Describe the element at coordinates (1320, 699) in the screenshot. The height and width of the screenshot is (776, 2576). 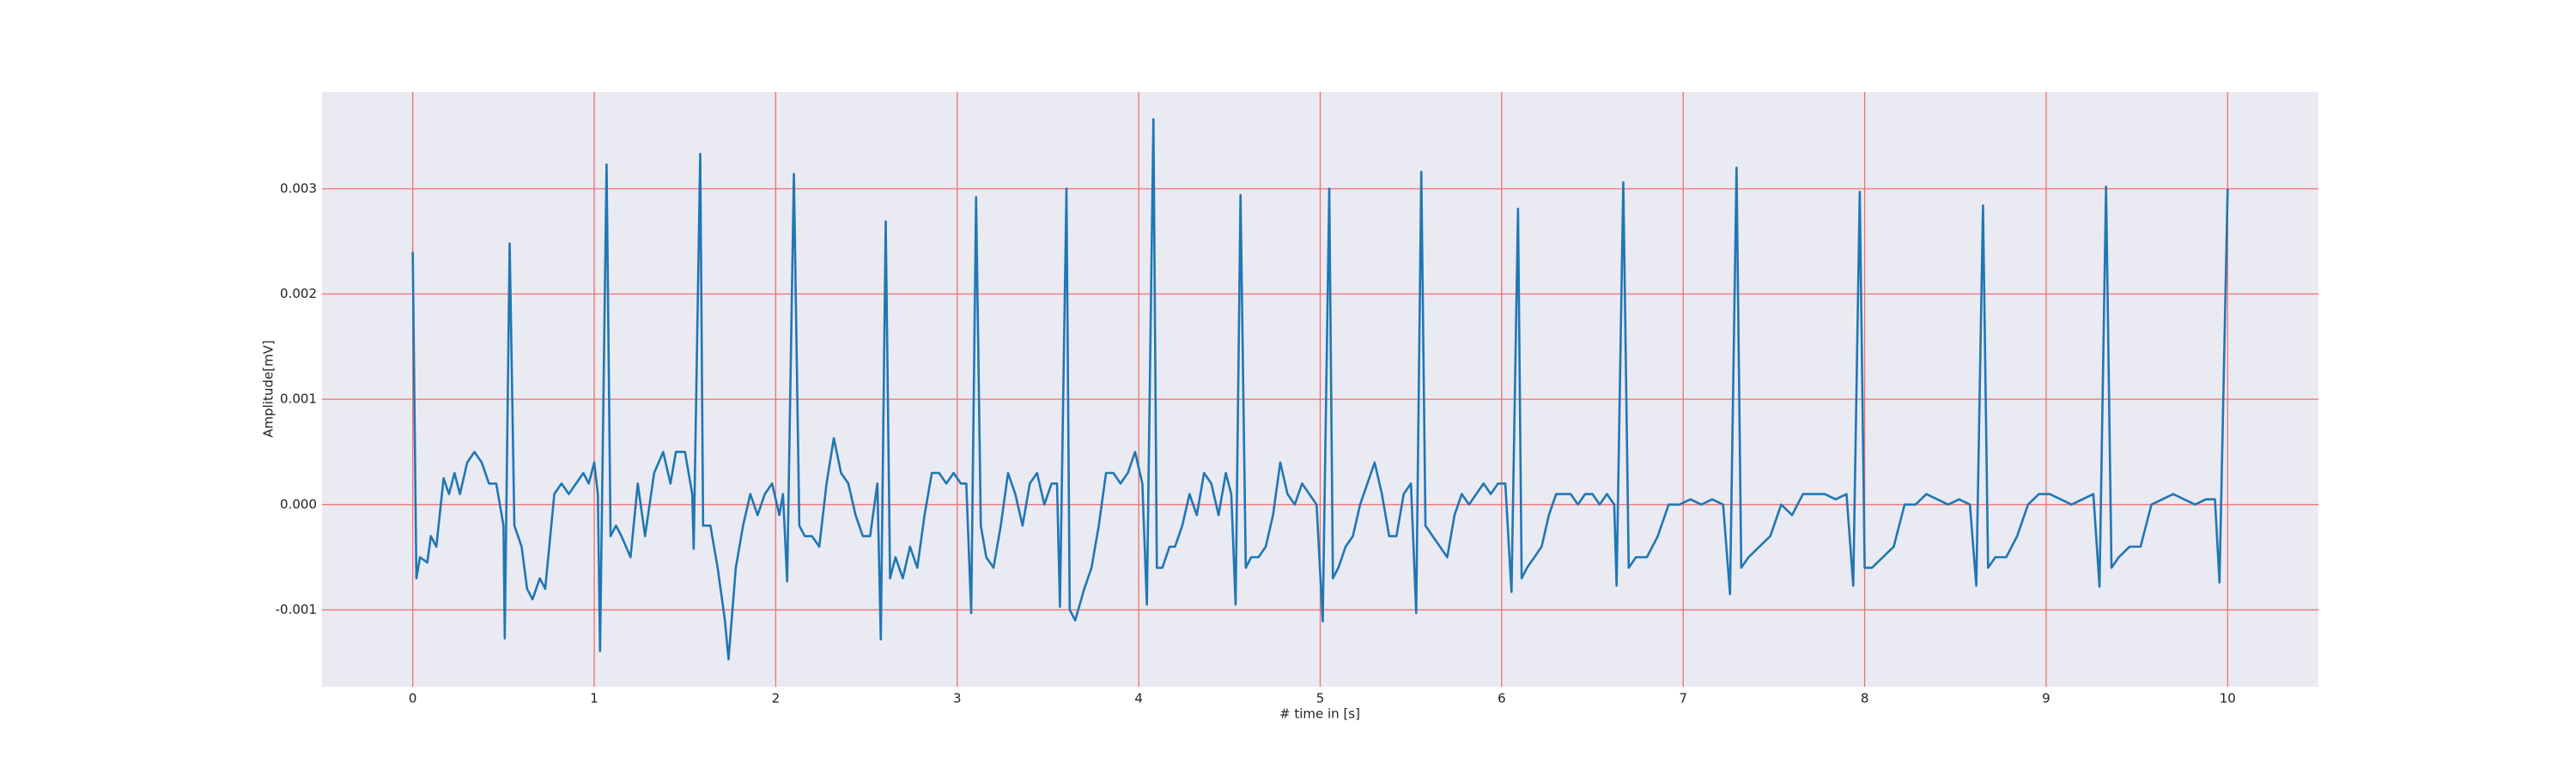
I see `x-tick-label: 5` at that location.